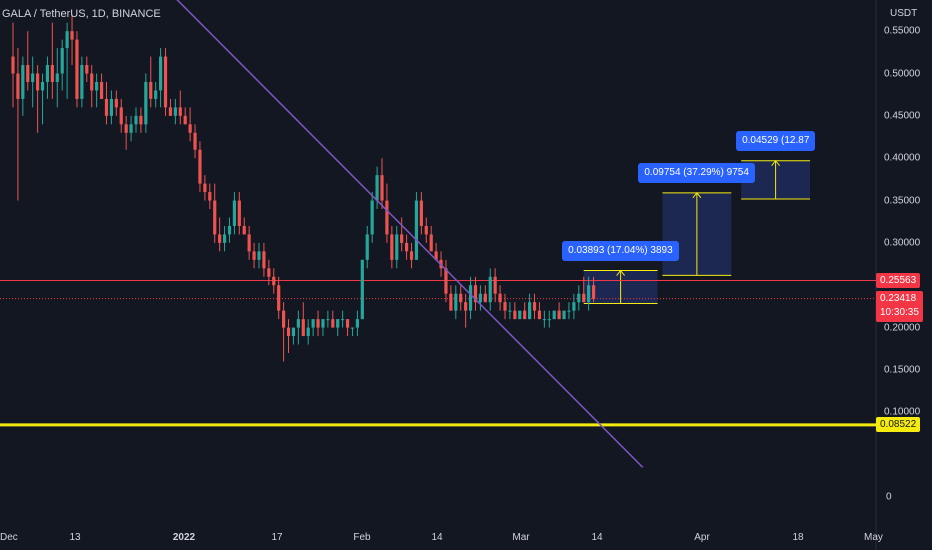 This screenshot has height=550, width=932. Describe the element at coordinates (902, 116) in the screenshot. I see `y-tick-label: 0.45000` at that location.